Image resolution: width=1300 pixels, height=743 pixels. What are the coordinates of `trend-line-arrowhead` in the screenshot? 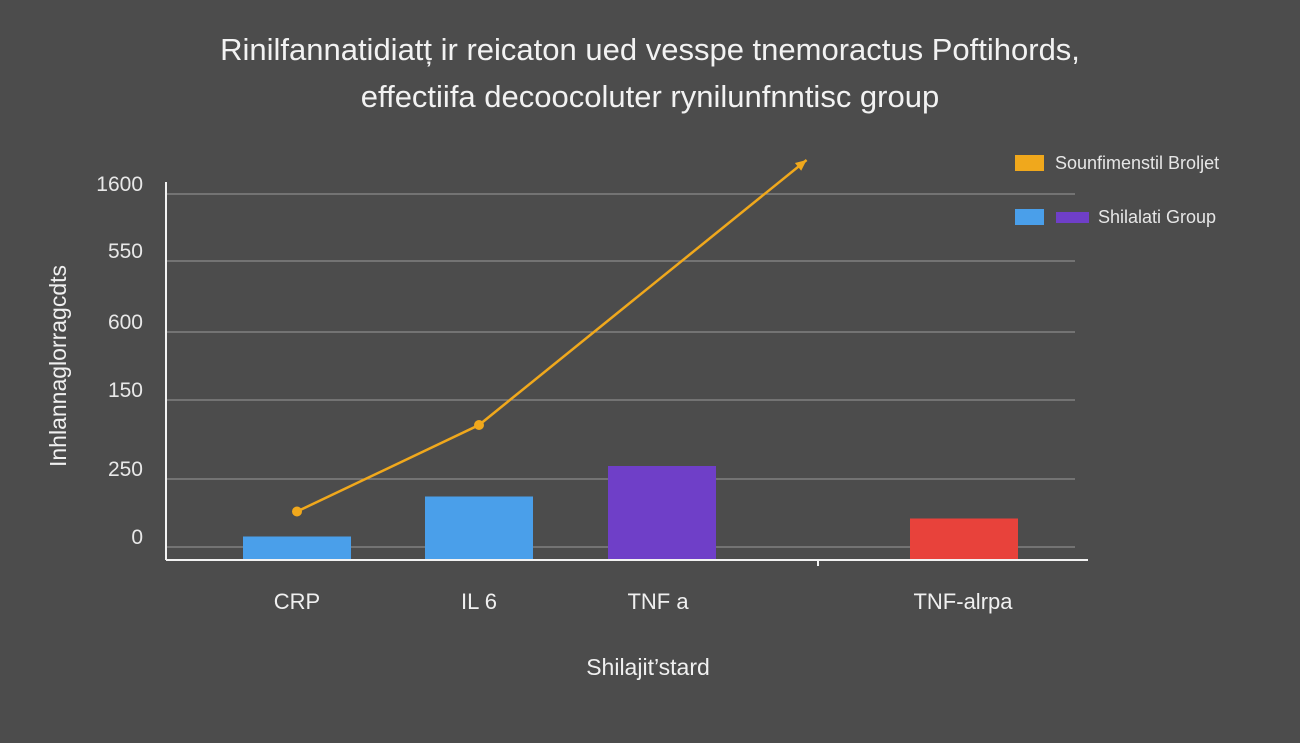 It's located at (800, 165).